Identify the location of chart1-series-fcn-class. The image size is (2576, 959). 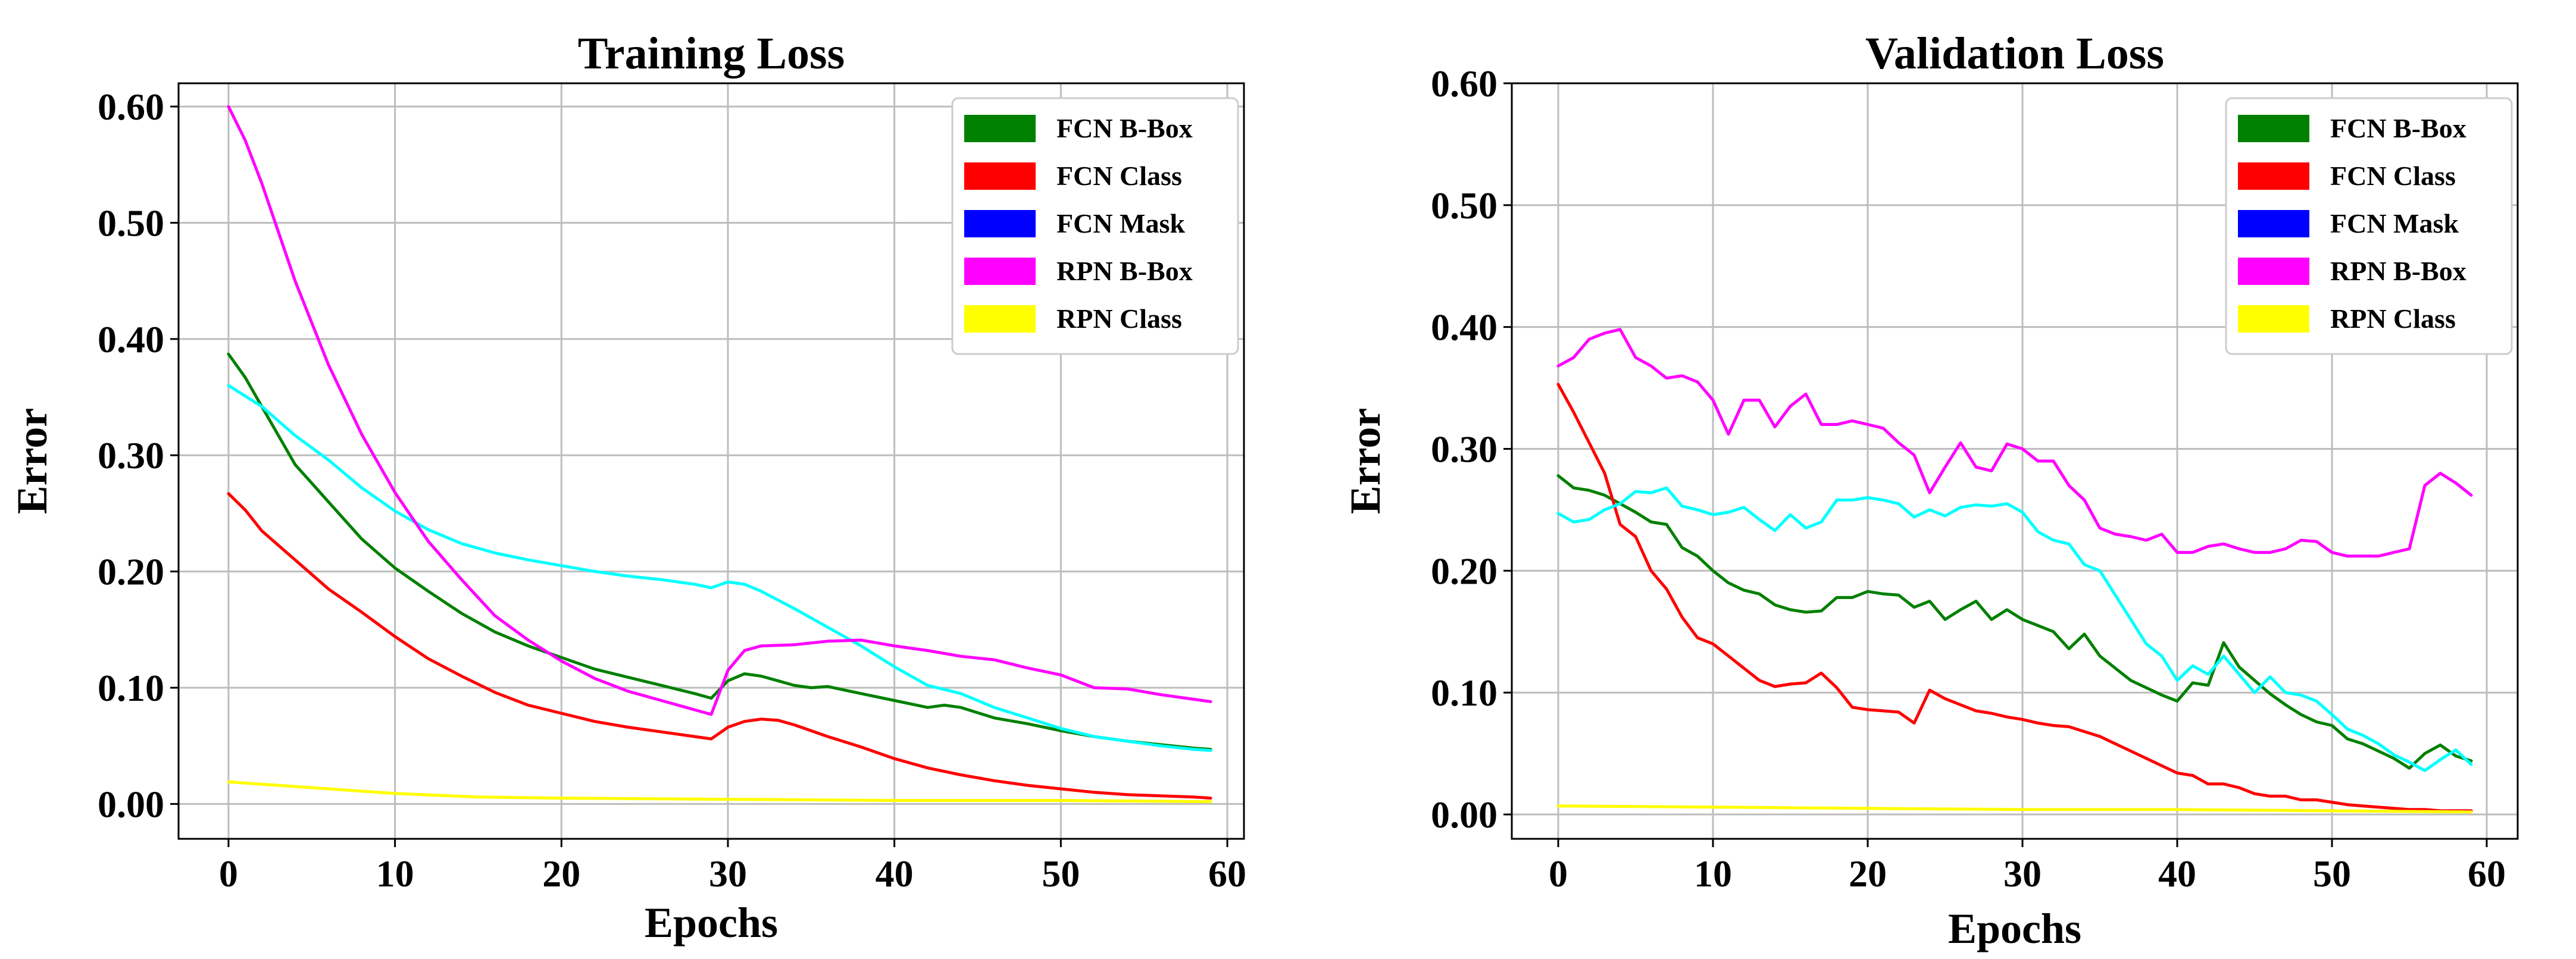
(719, 646).